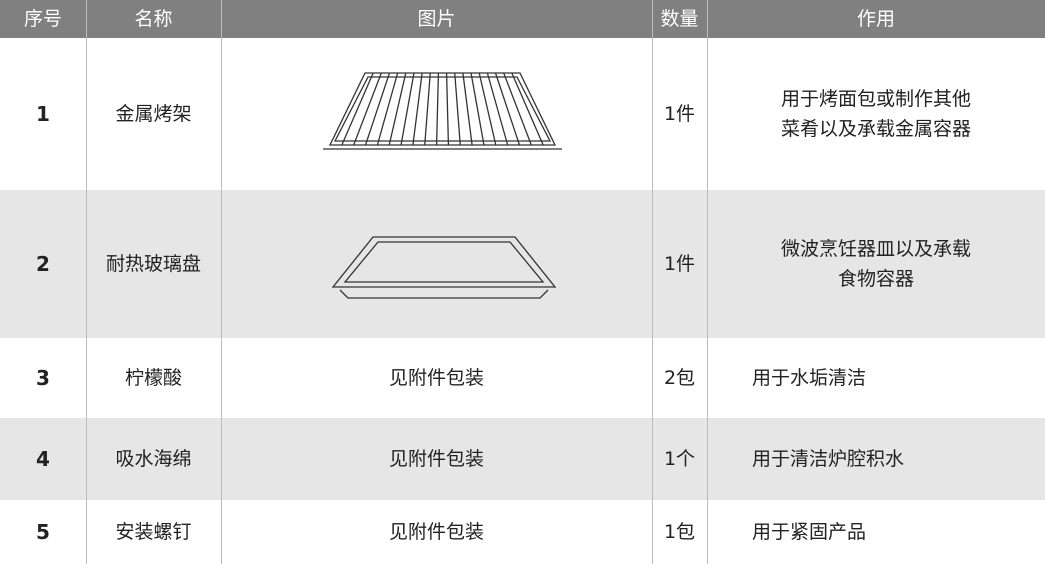 The height and width of the screenshot is (564, 1045). What do you see at coordinates (444, 267) in the screenshot?
I see `tray-image` at bounding box center [444, 267].